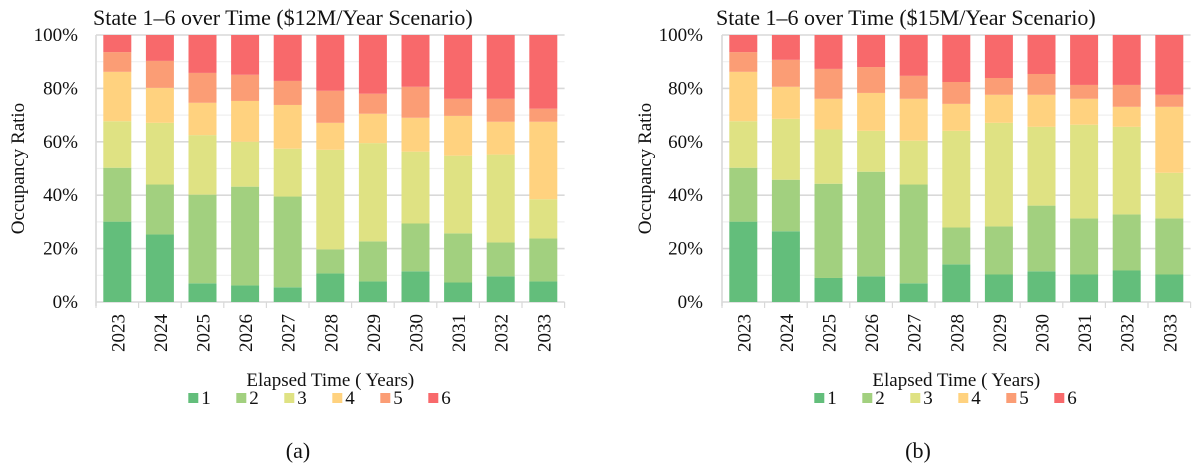 The image size is (1200, 474). I want to click on legend-label-6: 6, so click(1072, 398).